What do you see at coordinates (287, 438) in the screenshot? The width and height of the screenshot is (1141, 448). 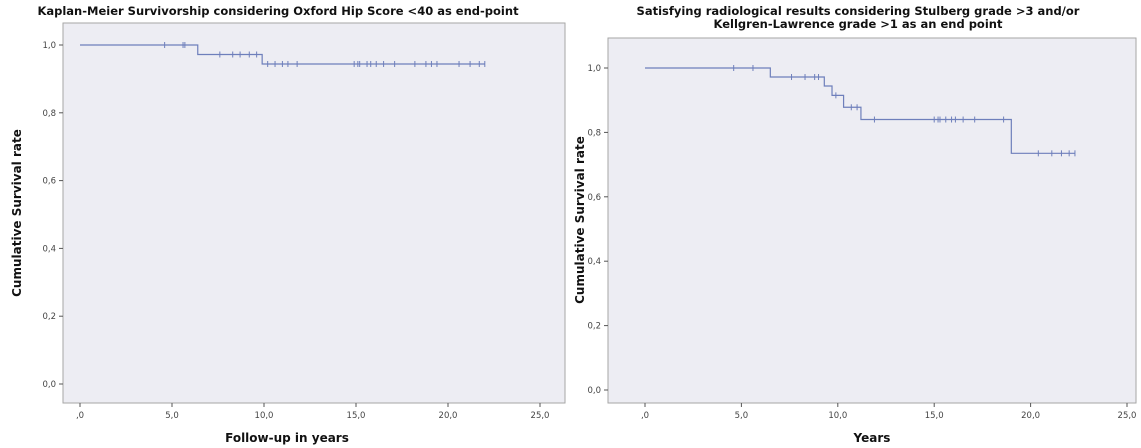 I see `x-axis-label: Follow-up in years` at bounding box center [287, 438].